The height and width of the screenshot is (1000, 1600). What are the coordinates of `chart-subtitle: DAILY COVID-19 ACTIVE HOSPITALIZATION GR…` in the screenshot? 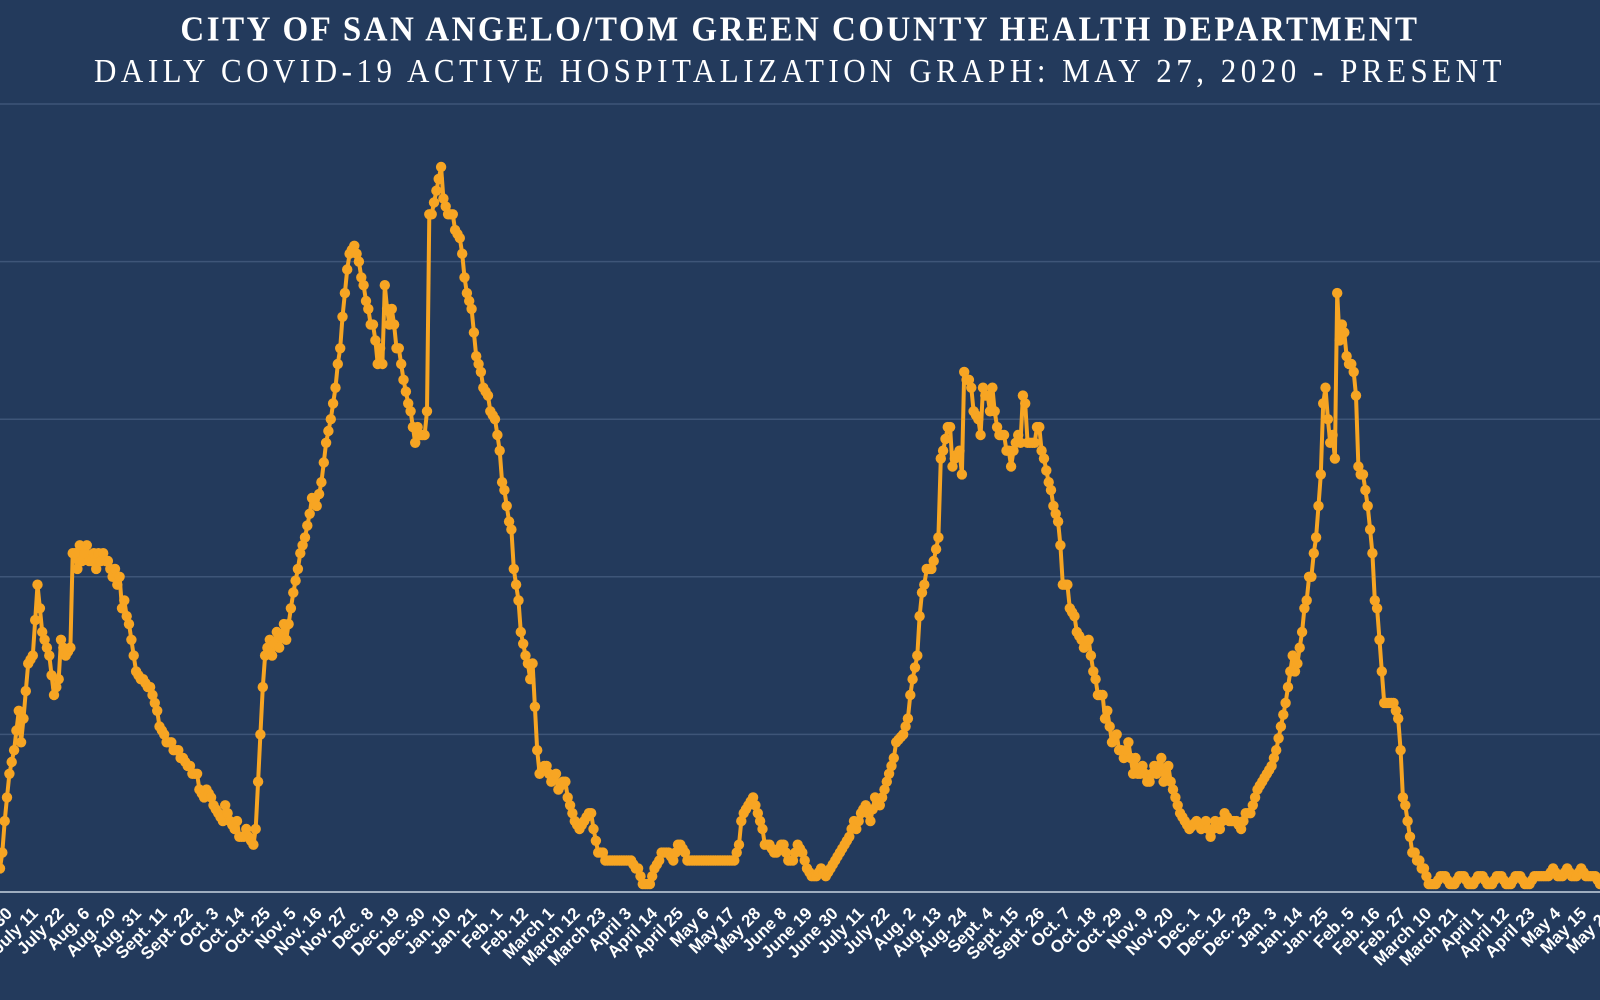 It's located at (800, 70).